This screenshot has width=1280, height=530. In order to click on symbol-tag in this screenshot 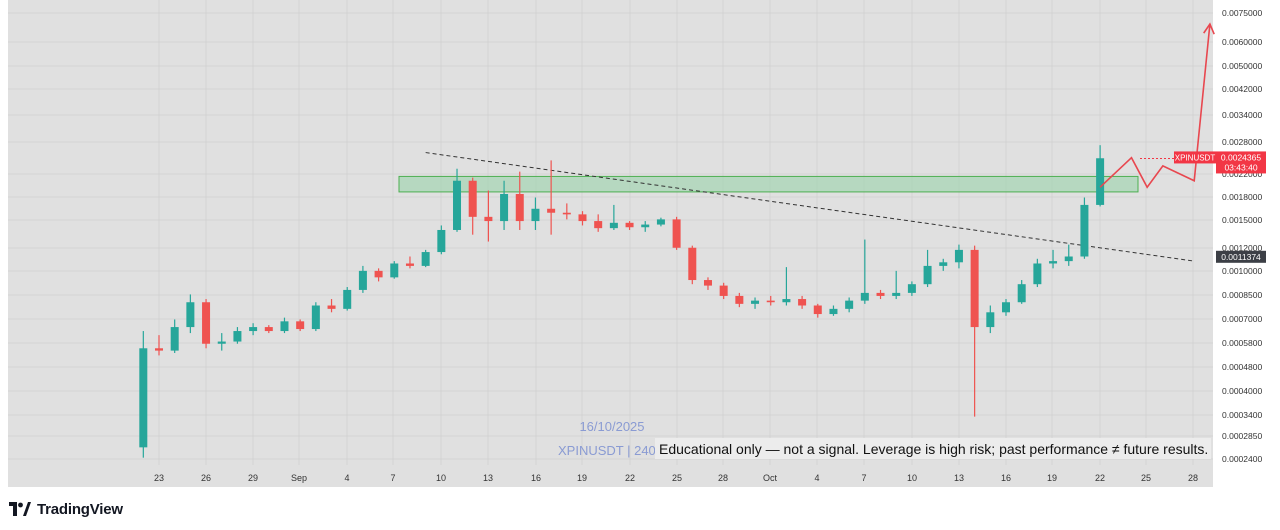, I will do `click(1195, 157)`.